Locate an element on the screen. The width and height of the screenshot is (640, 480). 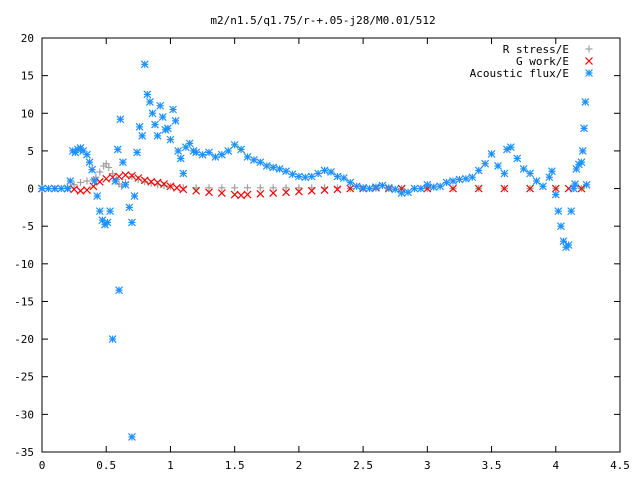
x-tick-label: 2.5 is located at coordinates (363, 465).